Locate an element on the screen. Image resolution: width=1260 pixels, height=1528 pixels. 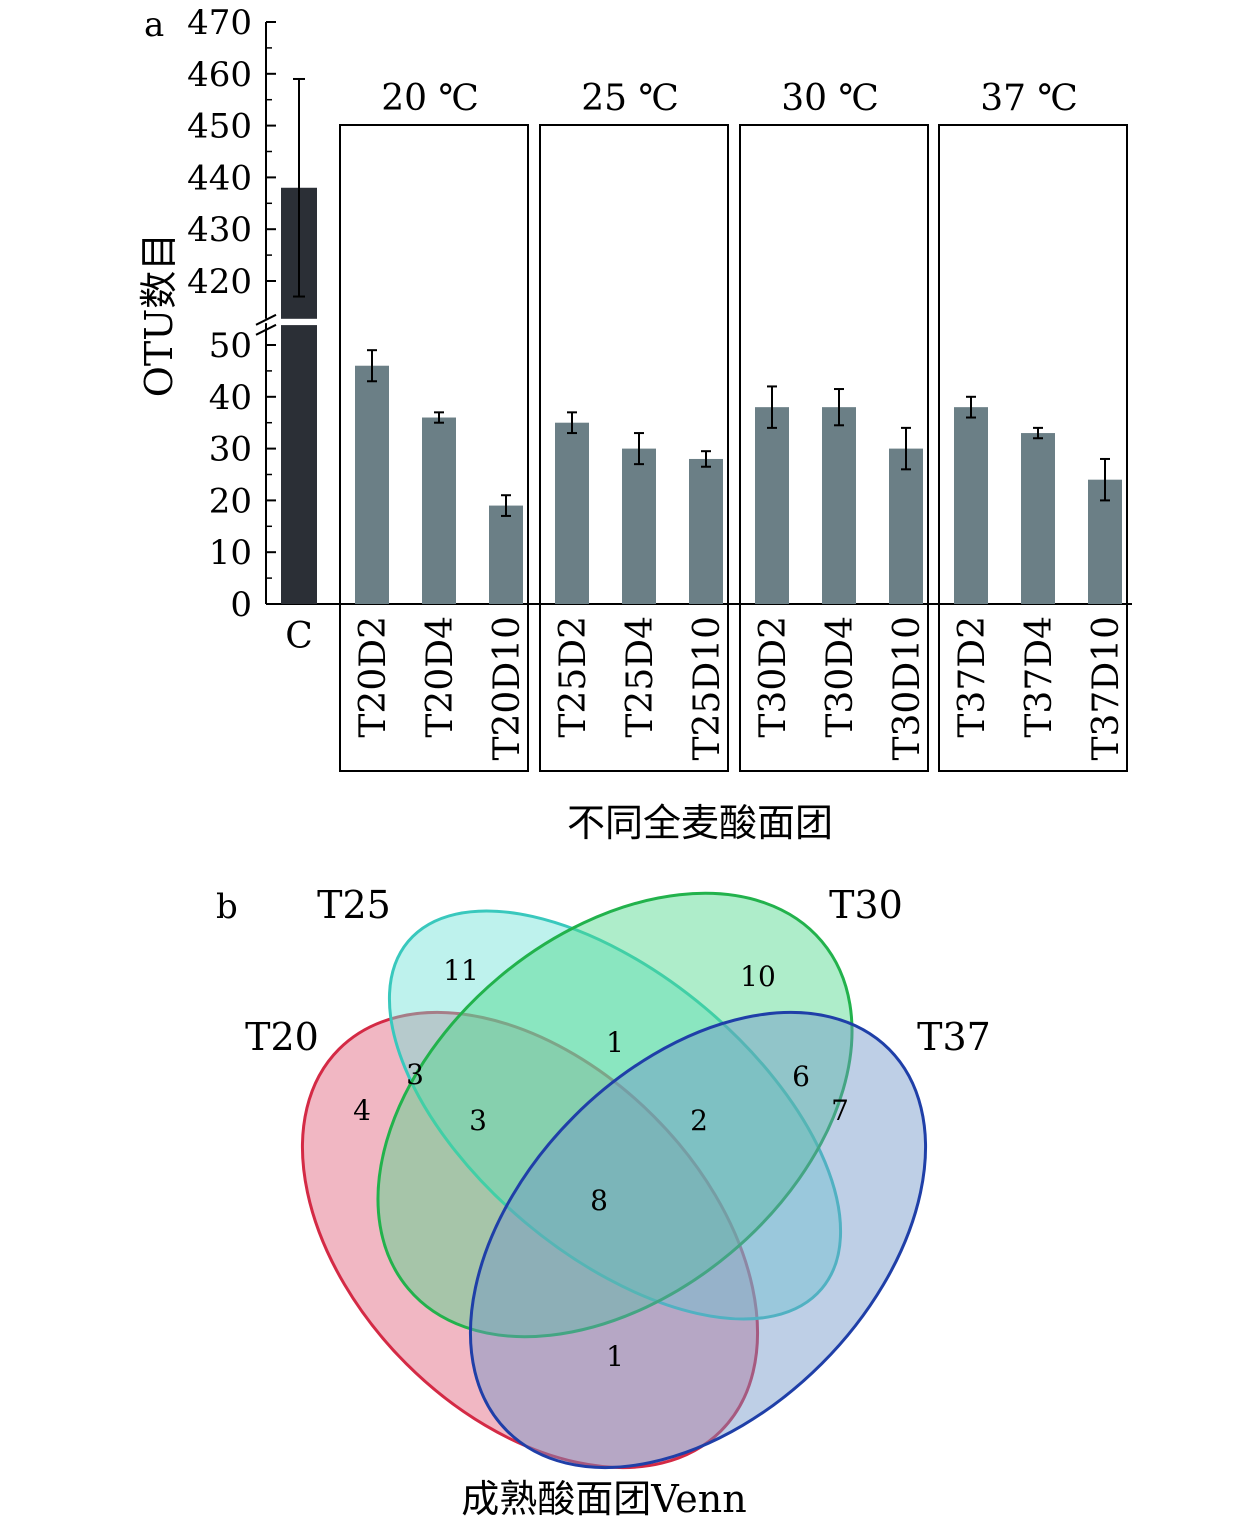
bar-C-lower is located at coordinates (299, 464).